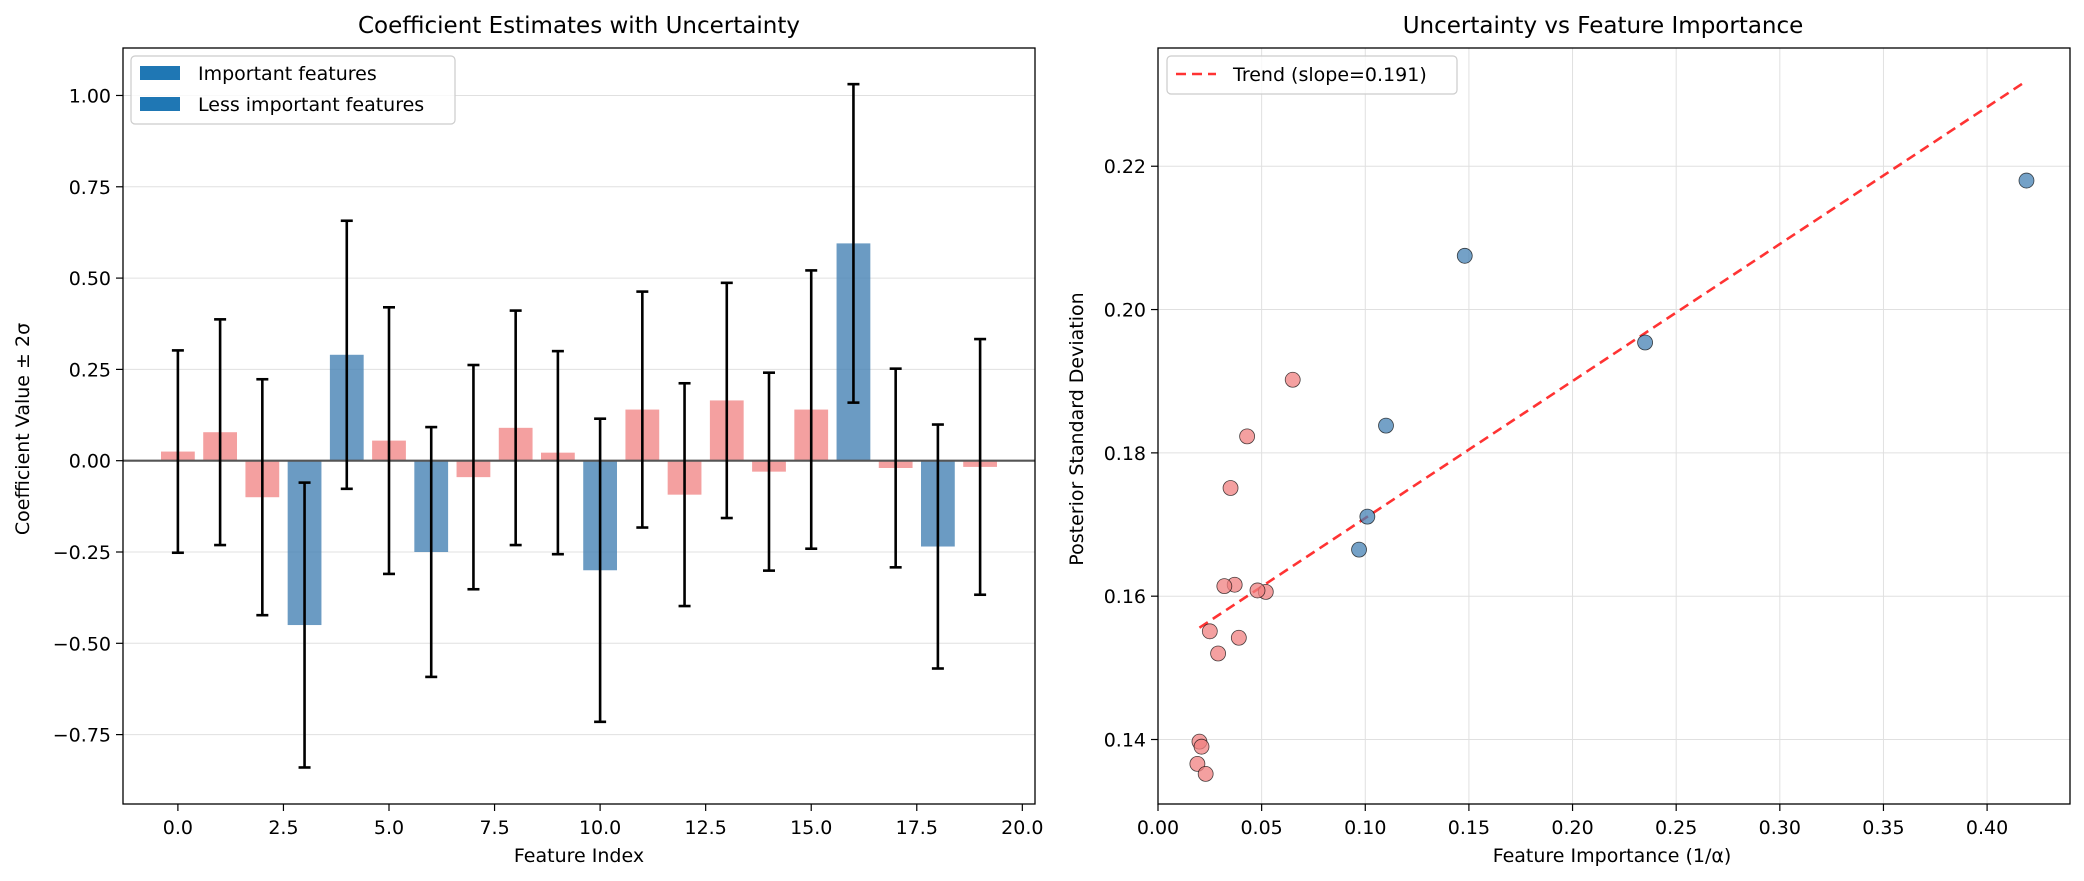 The width and height of the screenshot is (2084, 881). Describe the element at coordinates (1125, 311) in the screenshot. I see `y-tick-label: 0.20` at that location.